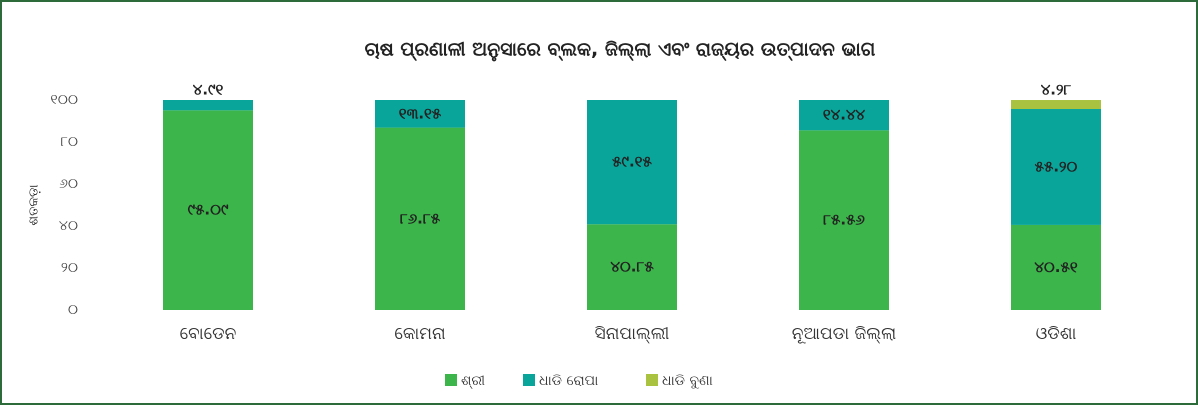 This screenshot has height=405, width=1198. I want to click on legend-label: ଶ୍ରୀ, so click(473, 381).